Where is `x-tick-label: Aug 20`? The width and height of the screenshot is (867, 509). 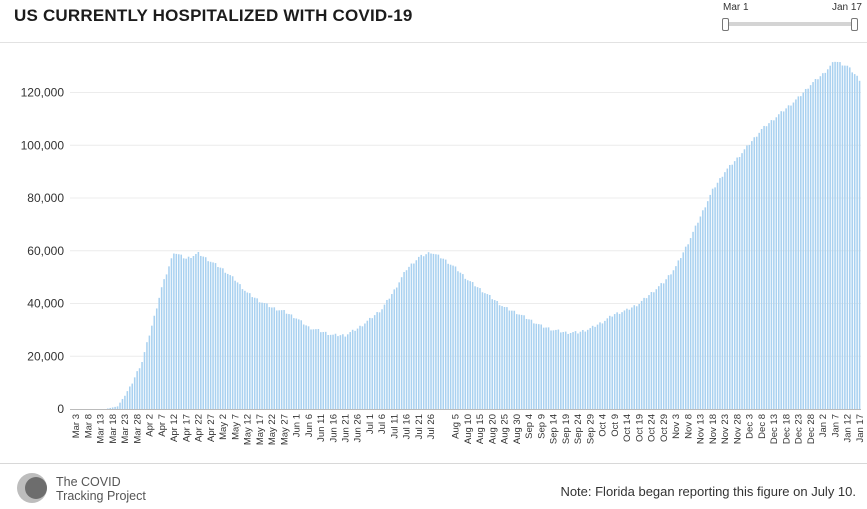 x-tick-label: Aug 20 is located at coordinates (492, 429).